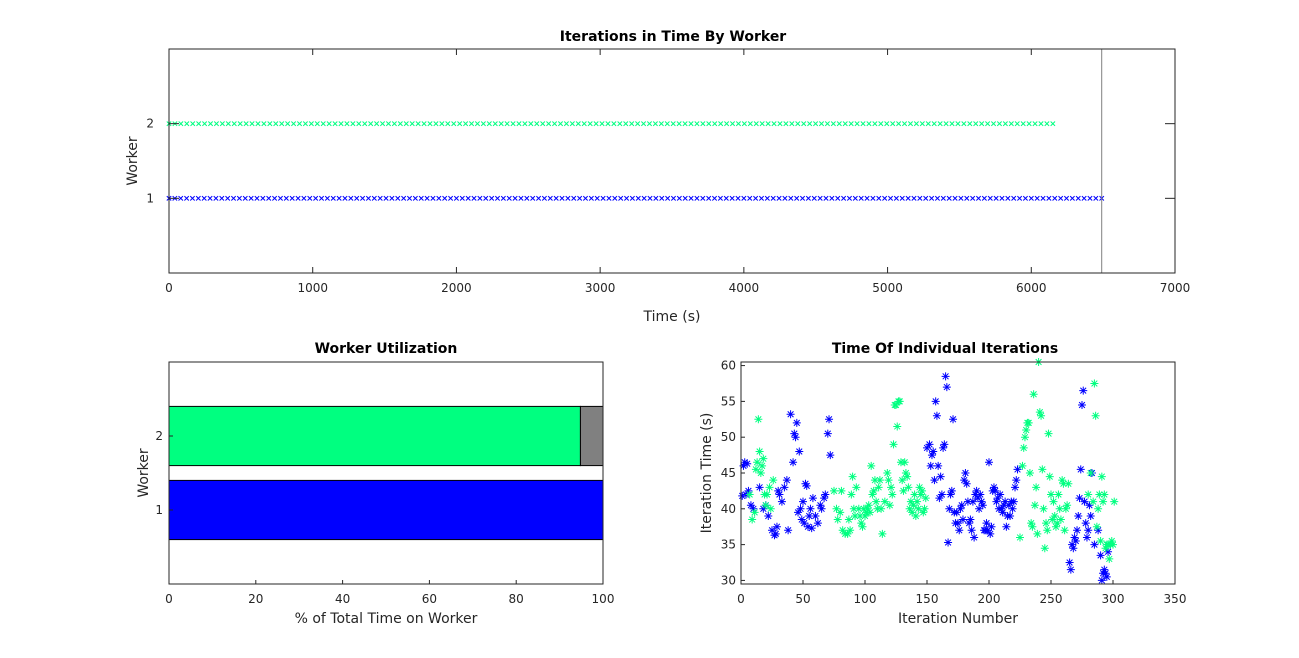  Describe the element at coordinates (169, 599) in the screenshot. I see `x-tick-label: 0` at that location.